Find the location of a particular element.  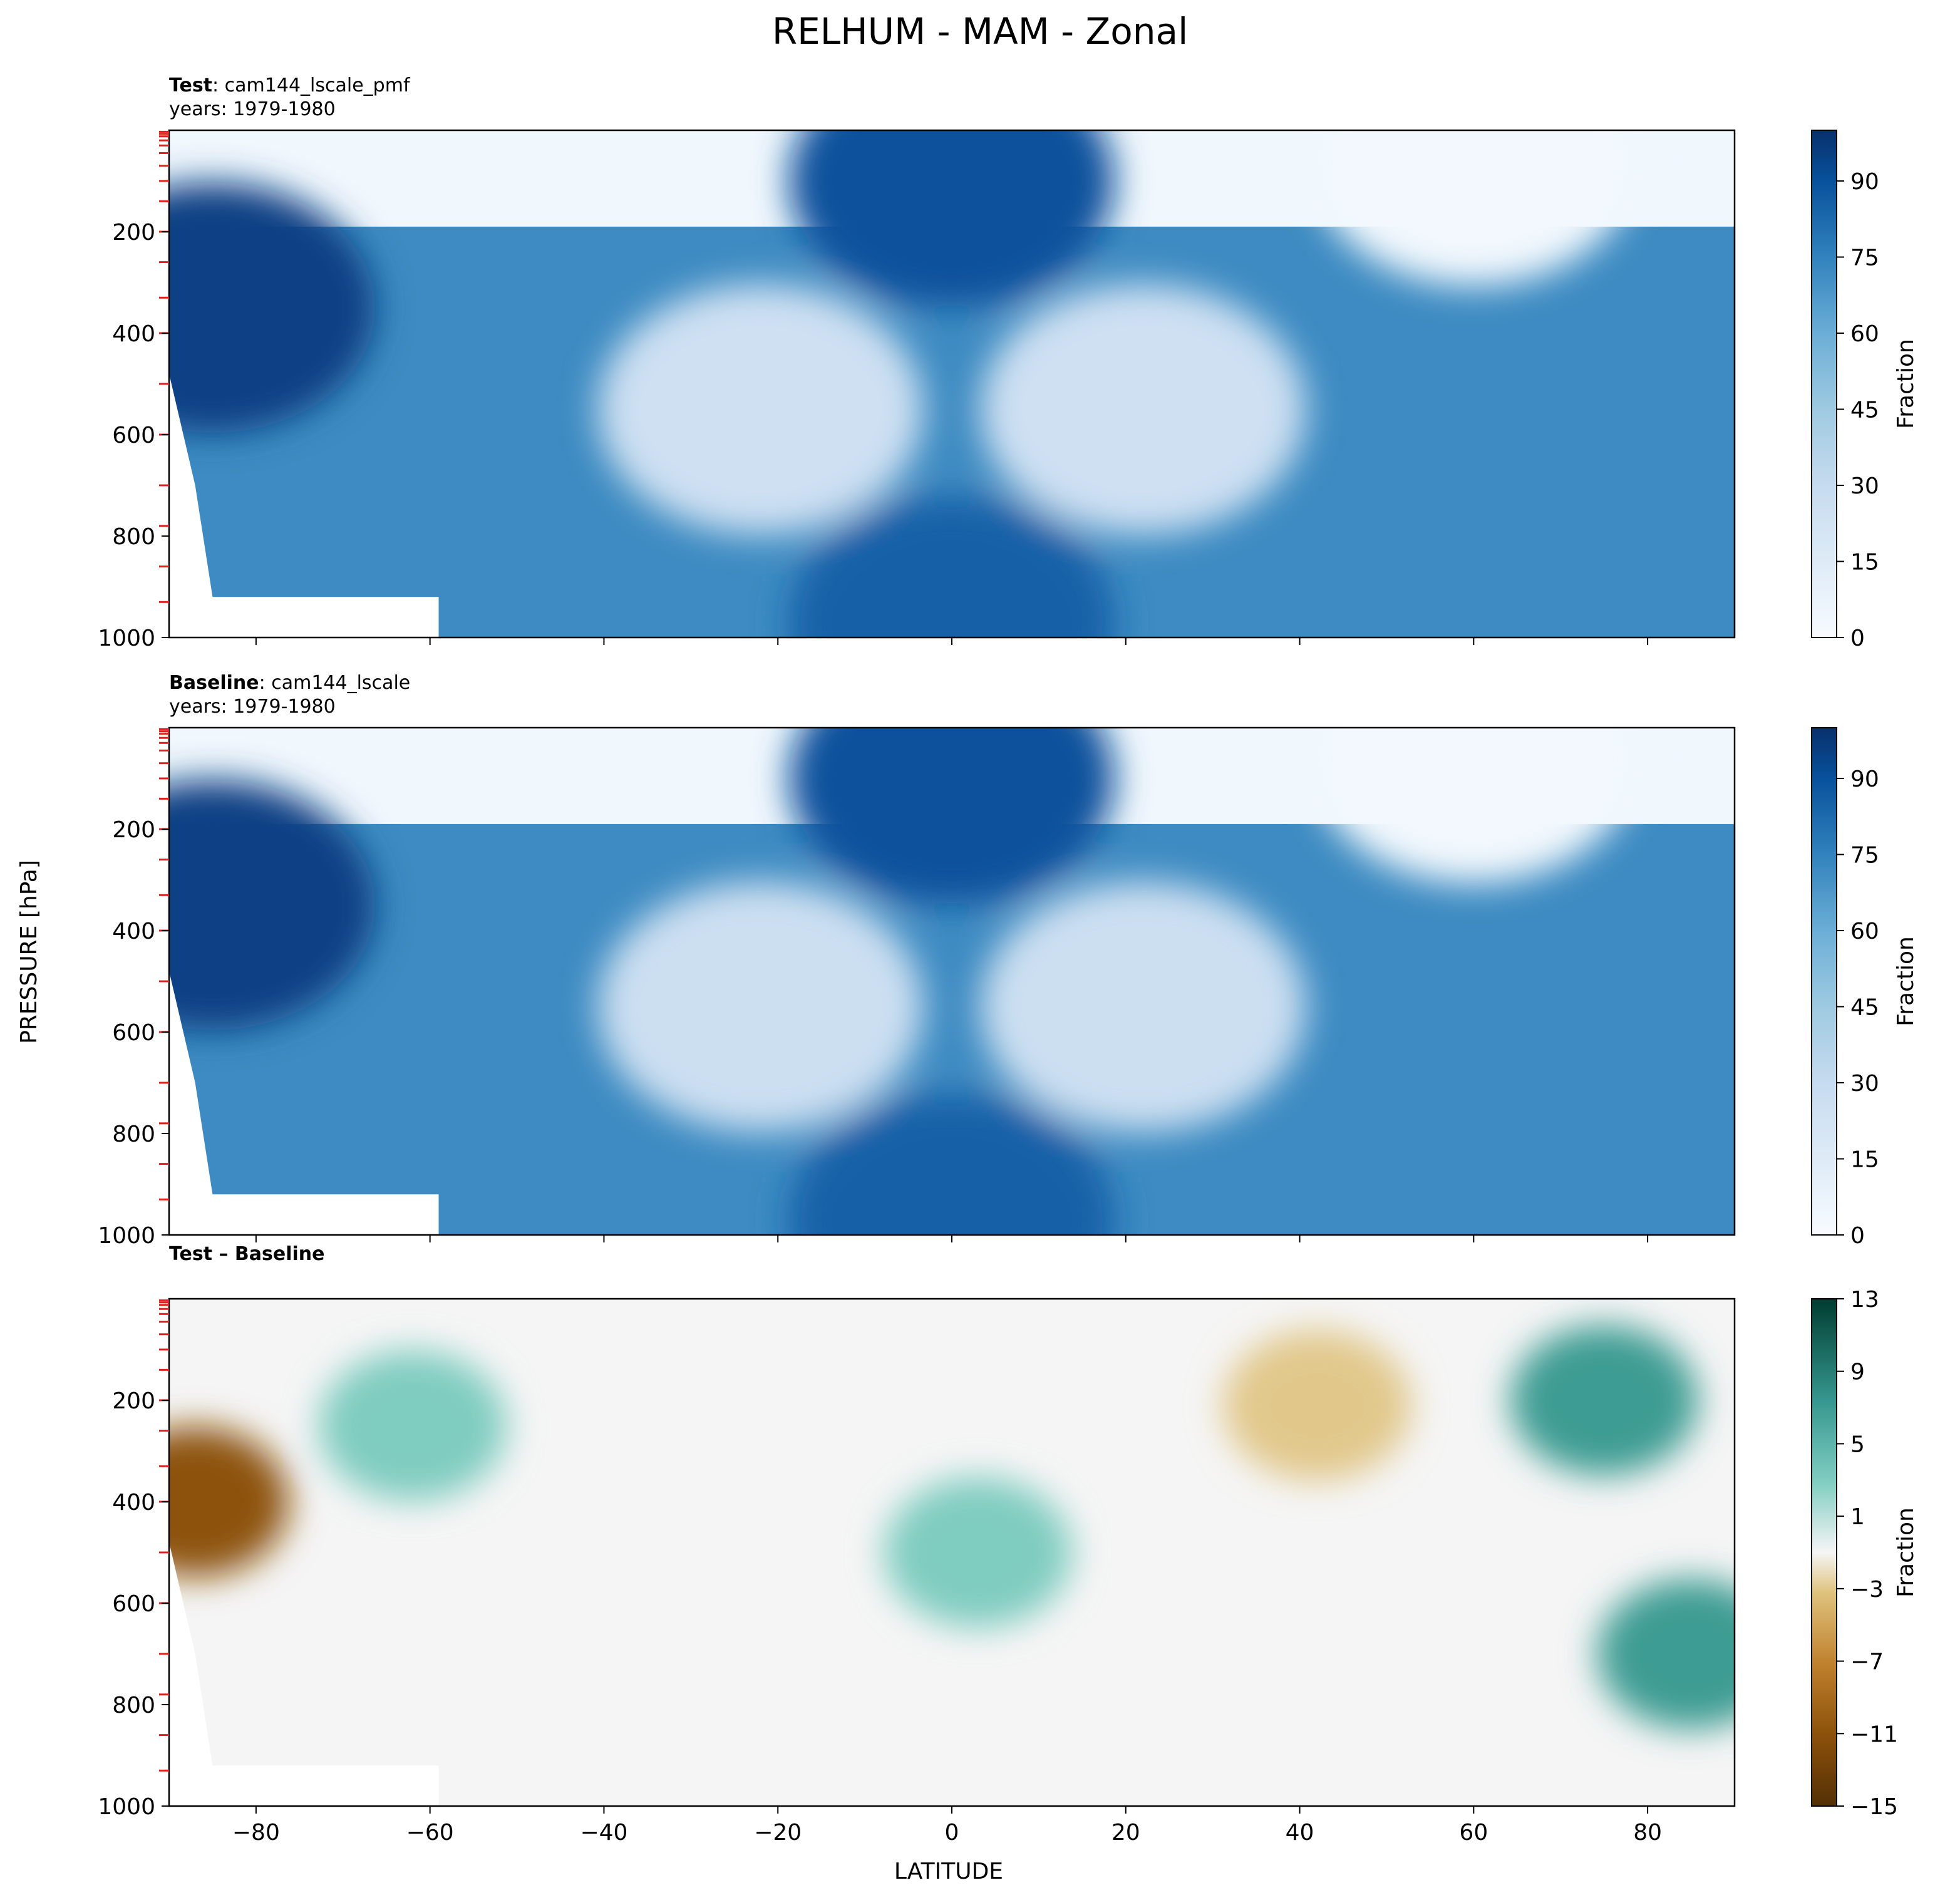

panel-label-bold: Baseline is located at coordinates (214, 683).